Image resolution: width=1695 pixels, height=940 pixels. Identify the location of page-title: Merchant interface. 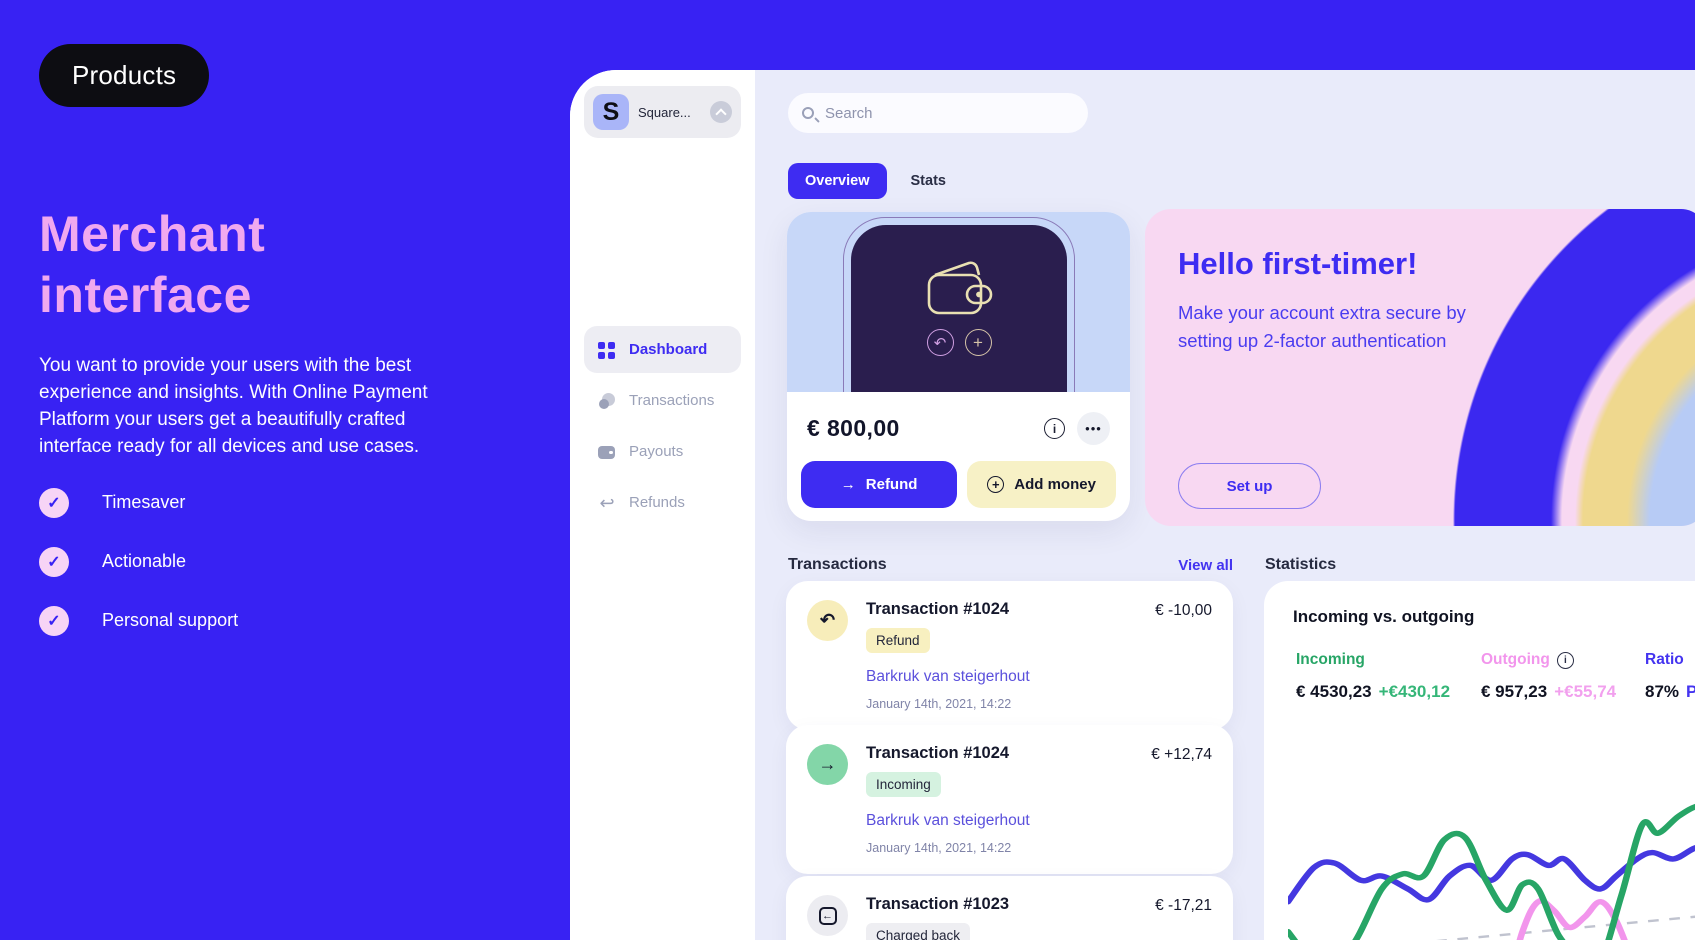
(152, 264).